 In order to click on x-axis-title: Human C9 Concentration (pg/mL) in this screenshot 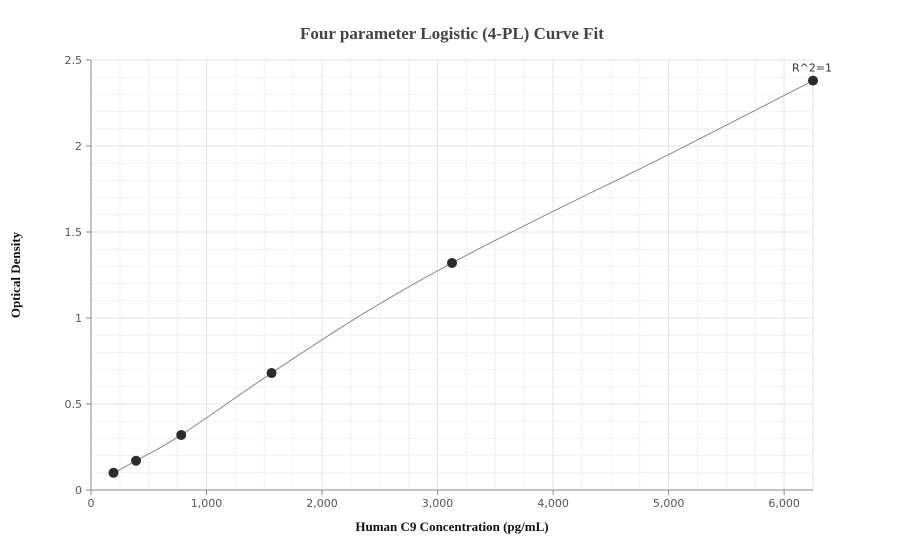, I will do `click(451, 526)`.